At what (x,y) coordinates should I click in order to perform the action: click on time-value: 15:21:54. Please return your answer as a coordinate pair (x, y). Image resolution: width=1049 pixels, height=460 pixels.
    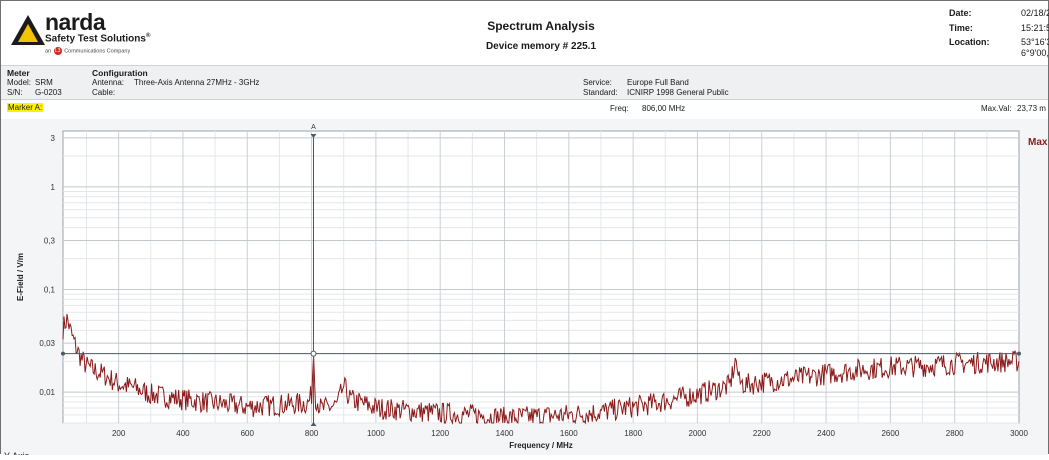
    Looking at the image, I should click on (1035, 28).